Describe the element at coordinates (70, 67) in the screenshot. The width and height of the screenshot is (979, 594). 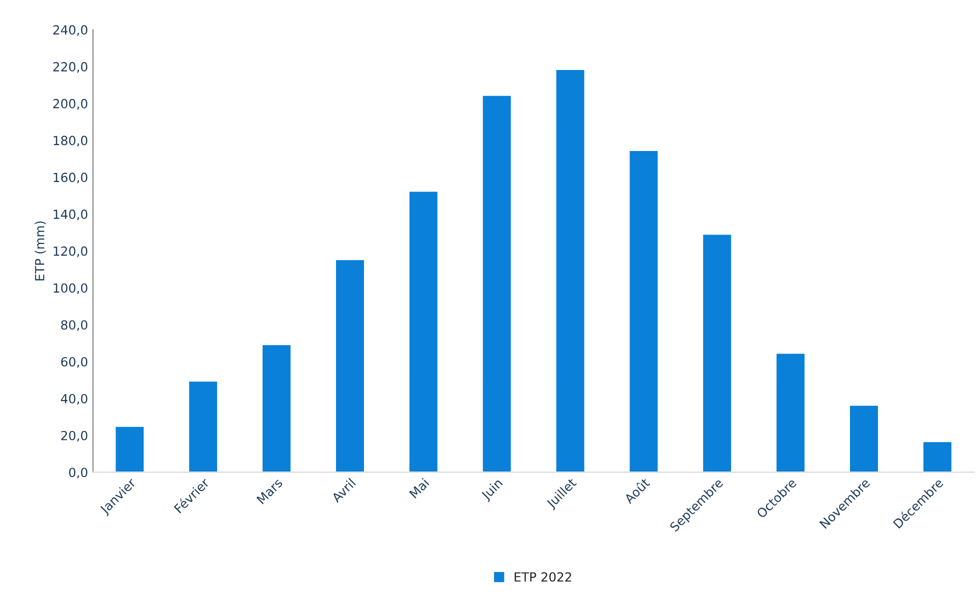
I see `y-tick-label: 220,0` at that location.